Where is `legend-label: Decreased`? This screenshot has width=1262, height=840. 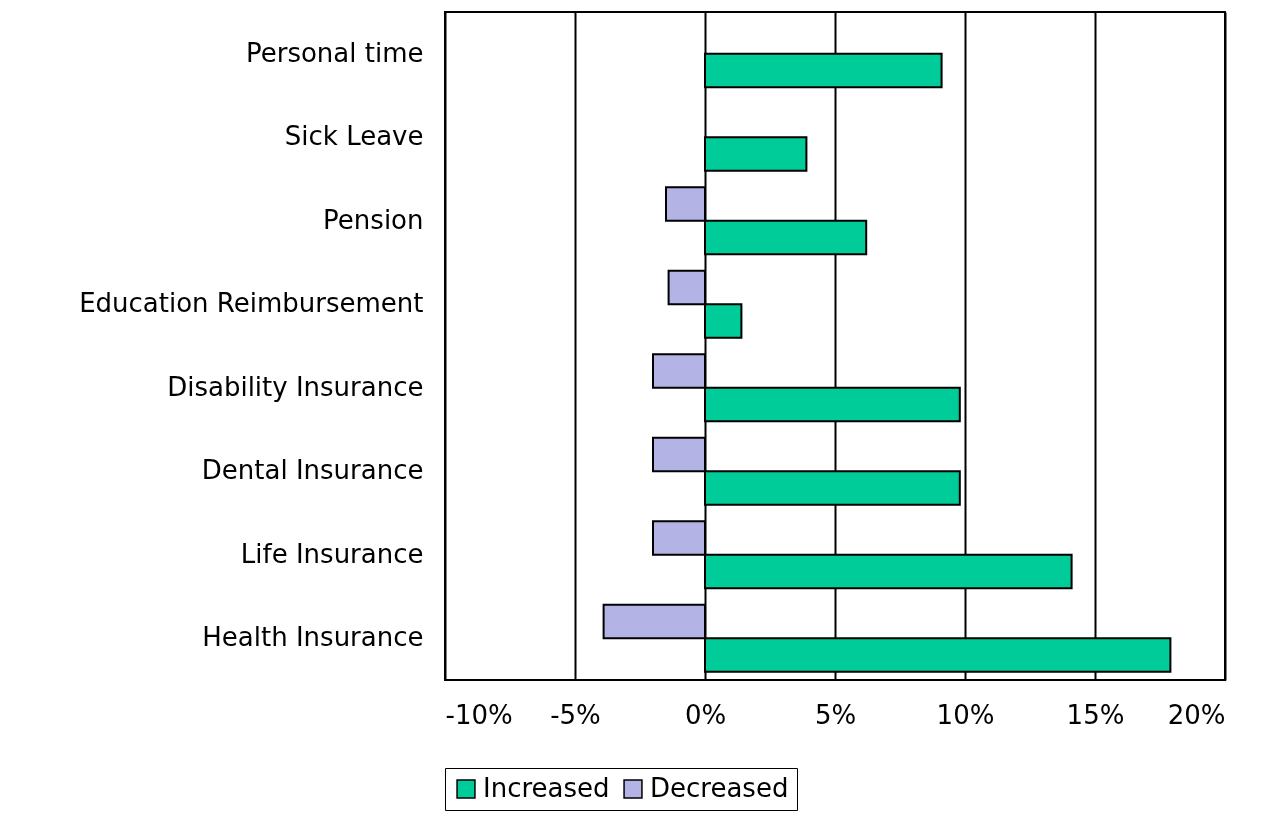 legend-label: Decreased is located at coordinates (719, 788).